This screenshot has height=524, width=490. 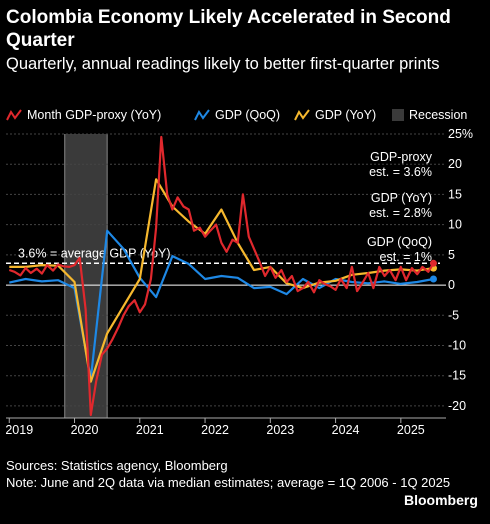 I want to click on x-tick-label: 2019, so click(x=19, y=430).